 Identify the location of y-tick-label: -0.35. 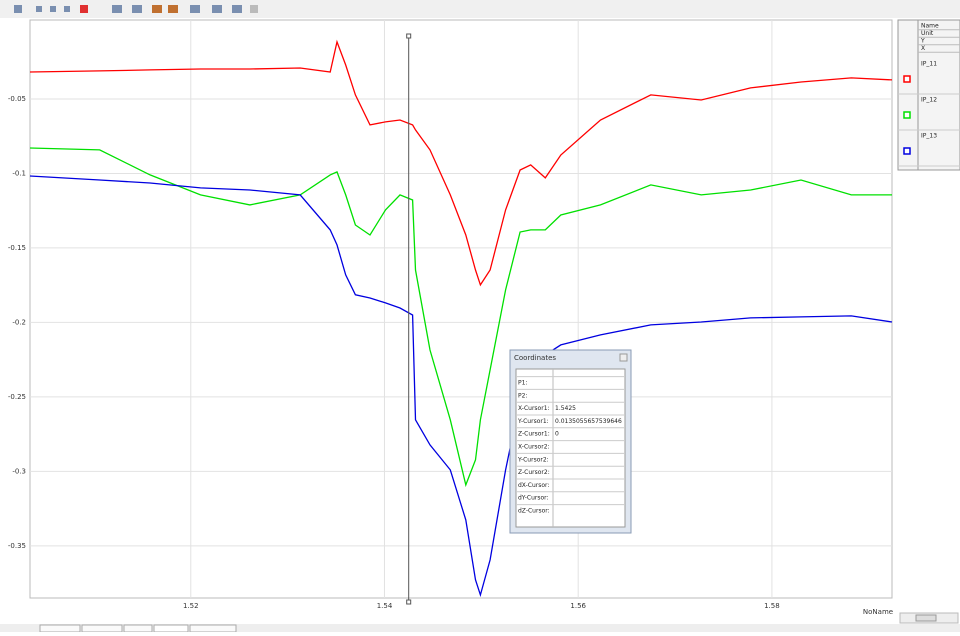
(17, 546).